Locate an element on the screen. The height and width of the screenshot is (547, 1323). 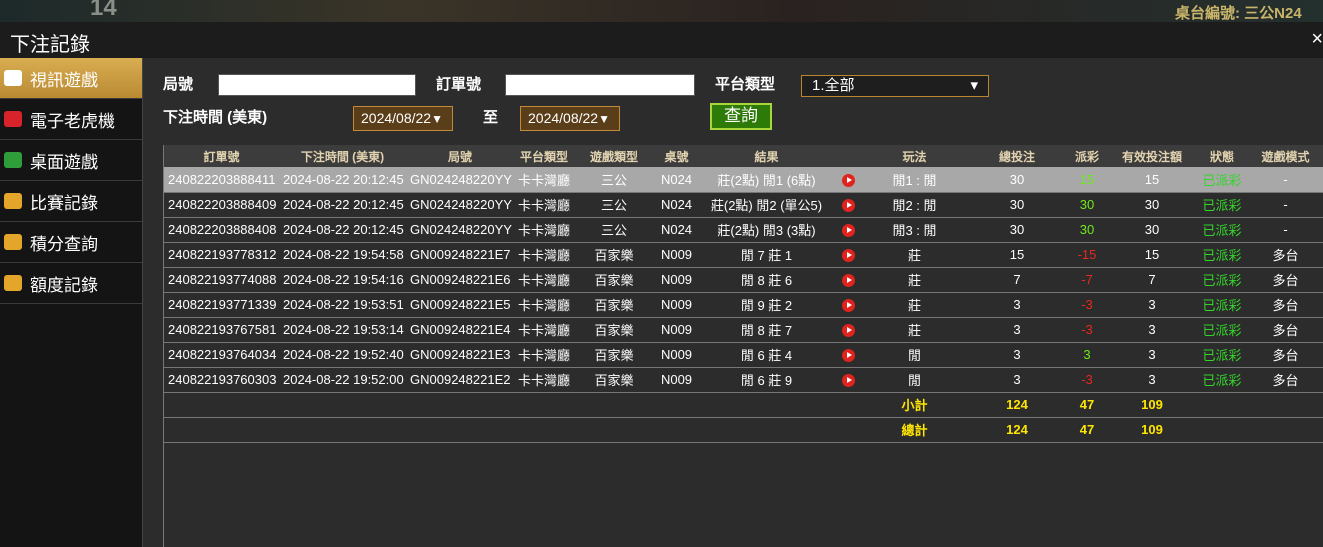
menu-icon is located at coordinates (13, 78).